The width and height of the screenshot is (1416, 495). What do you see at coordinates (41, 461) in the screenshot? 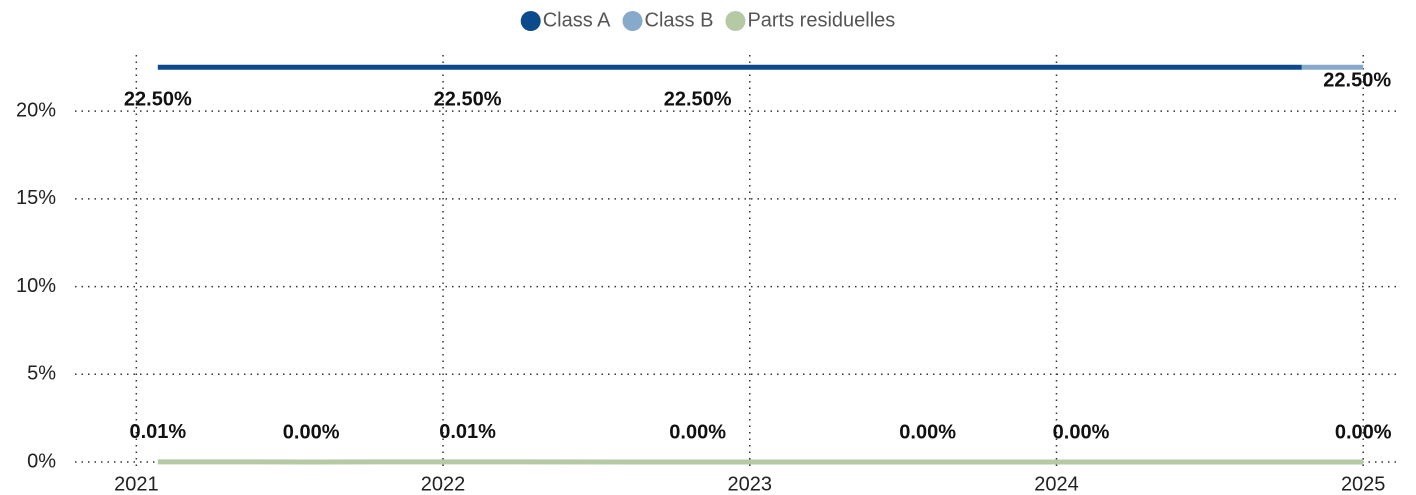
I see `y-tick-label: 0%` at bounding box center [41, 461].